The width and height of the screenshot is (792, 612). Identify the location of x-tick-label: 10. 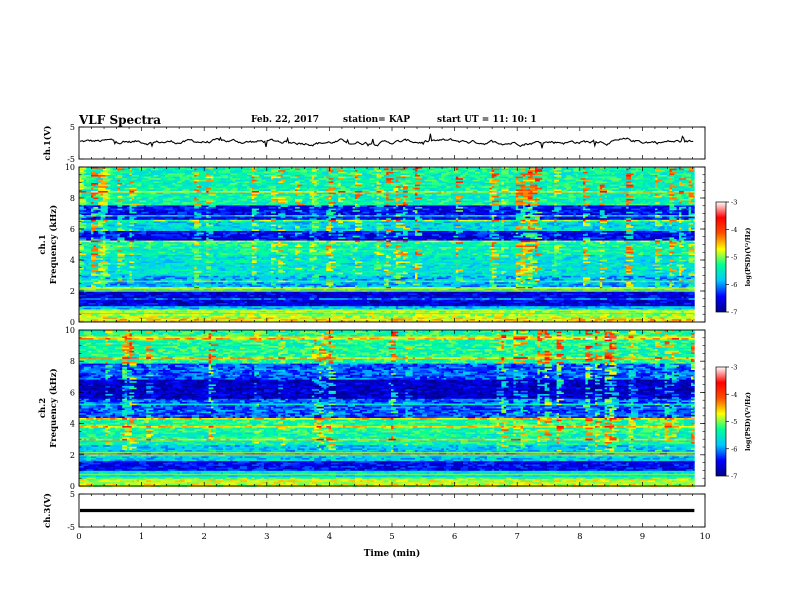
(705, 537).